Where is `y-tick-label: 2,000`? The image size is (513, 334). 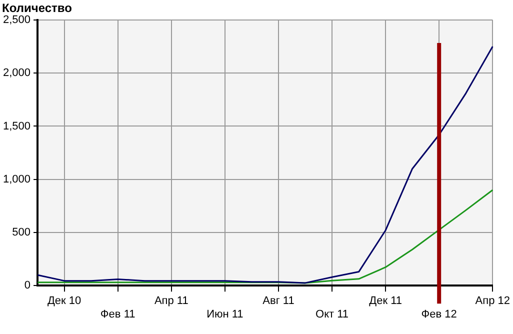 y-tick-label: 2,000 is located at coordinates (16, 73).